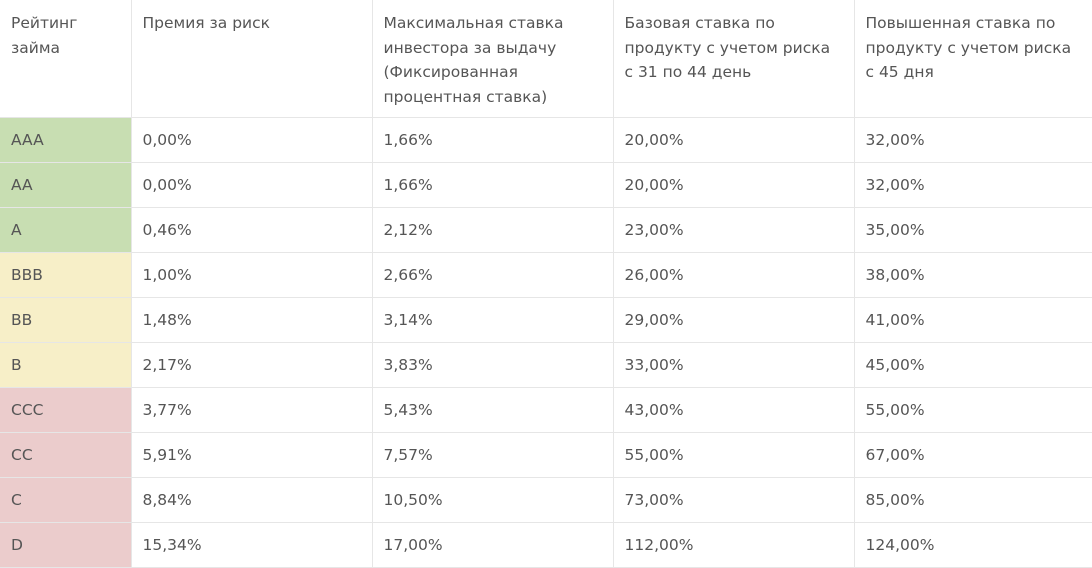  What do you see at coordinates (492, 545) in the screenshot?
I see `max-rate-cell: 17,00%` at bounding box center [492, 545].